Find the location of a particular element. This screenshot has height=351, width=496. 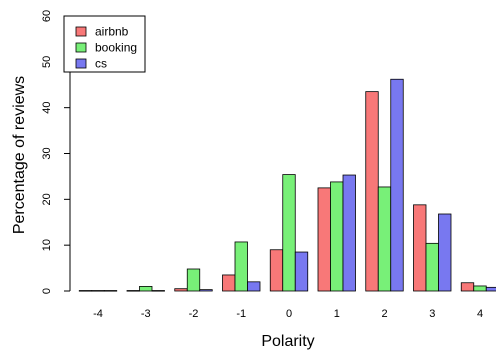

y-axis-title: Percentage of reviews is located at coordinates (19, 155).